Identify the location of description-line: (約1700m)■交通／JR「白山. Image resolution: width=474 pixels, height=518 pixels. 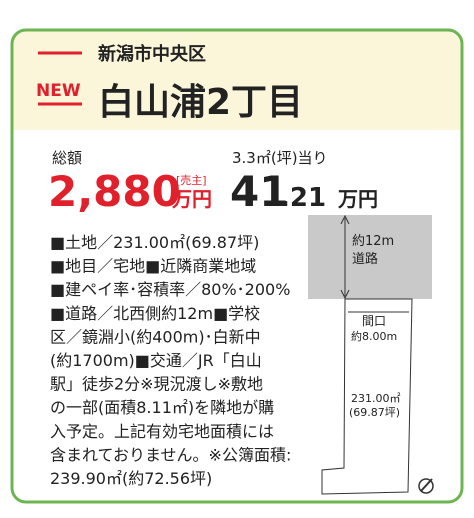
(156, 360).